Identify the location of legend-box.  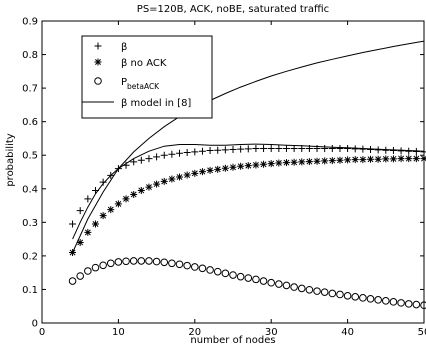
(147, 77).